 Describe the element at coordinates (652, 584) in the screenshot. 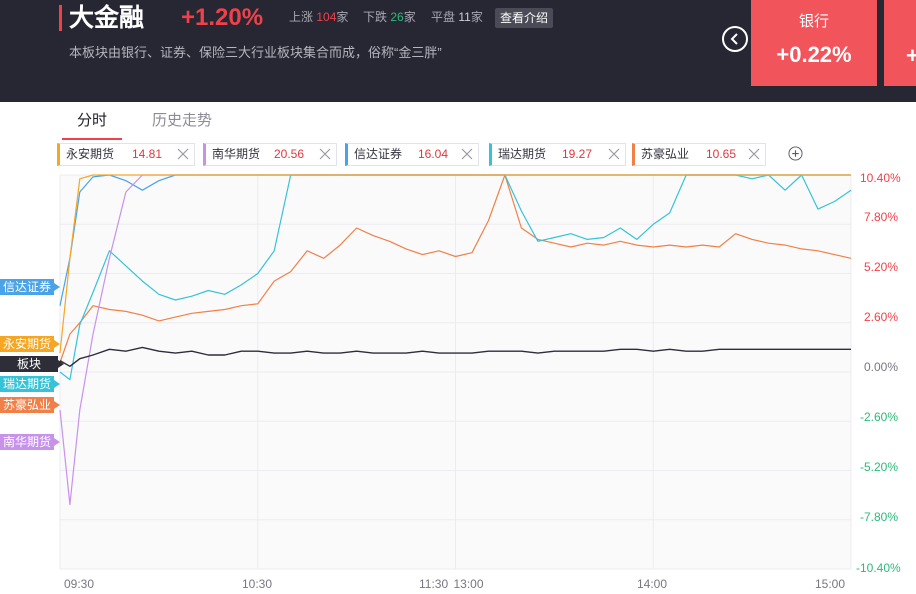

I see `x-tick-label: 14:00` at that location.